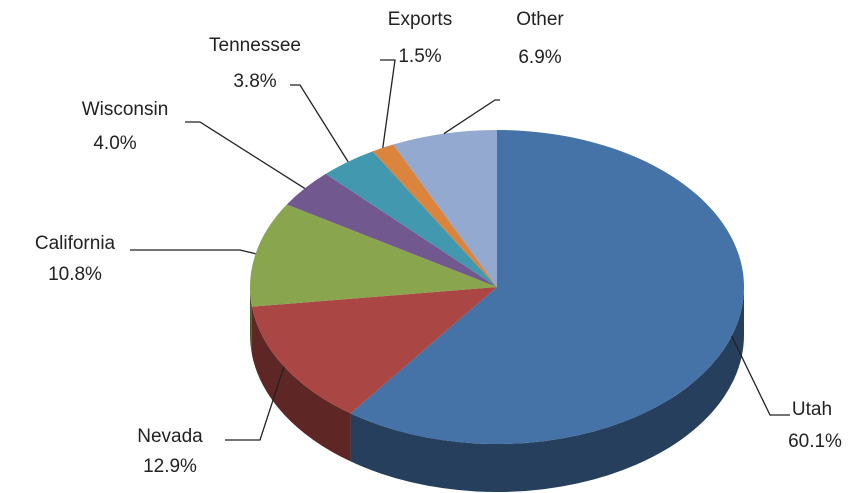  What do you see at coordinates (812, 409) in the screenshot?
I see `category-label: Utah` at bounding box center [812, 409].